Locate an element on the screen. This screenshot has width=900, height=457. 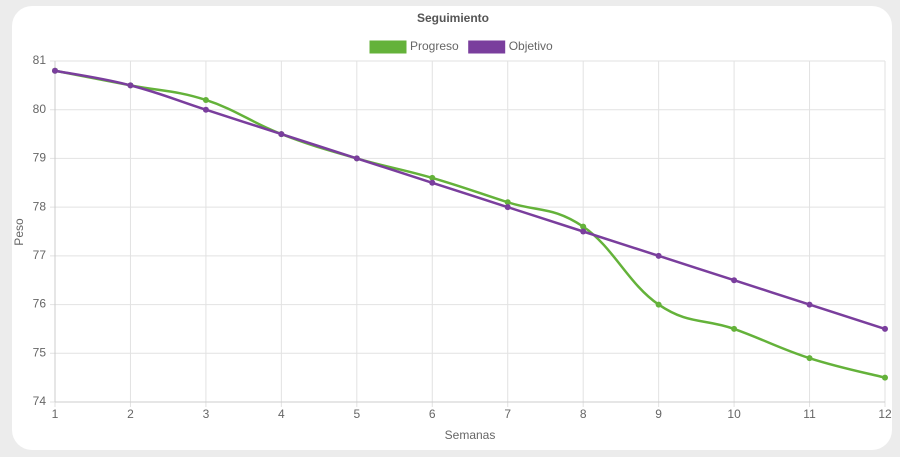
legend-label: Objetivo is located at coordinates (531, 46).